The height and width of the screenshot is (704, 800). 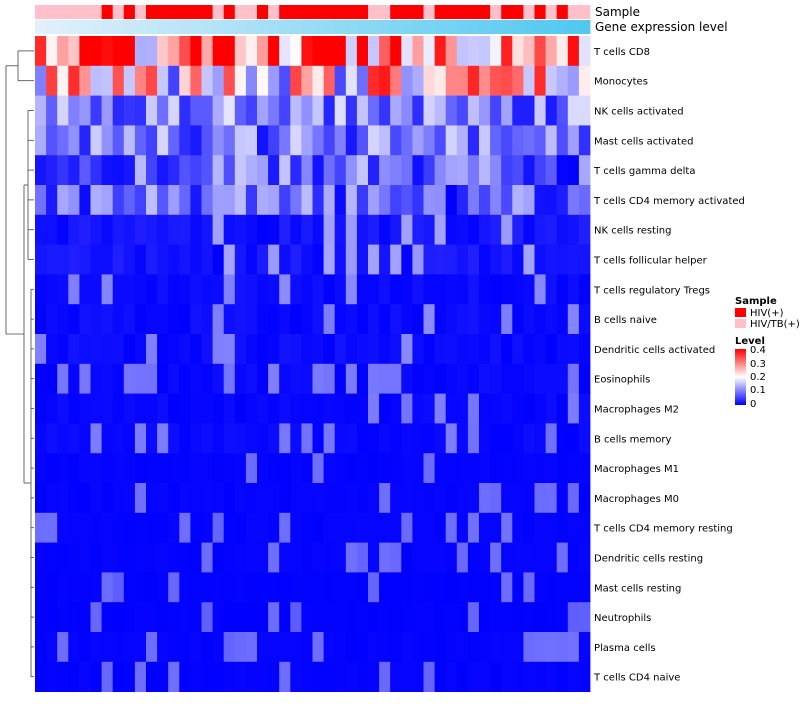 I want to click on row-label: NK cells resting, so click(x=632, y=231).